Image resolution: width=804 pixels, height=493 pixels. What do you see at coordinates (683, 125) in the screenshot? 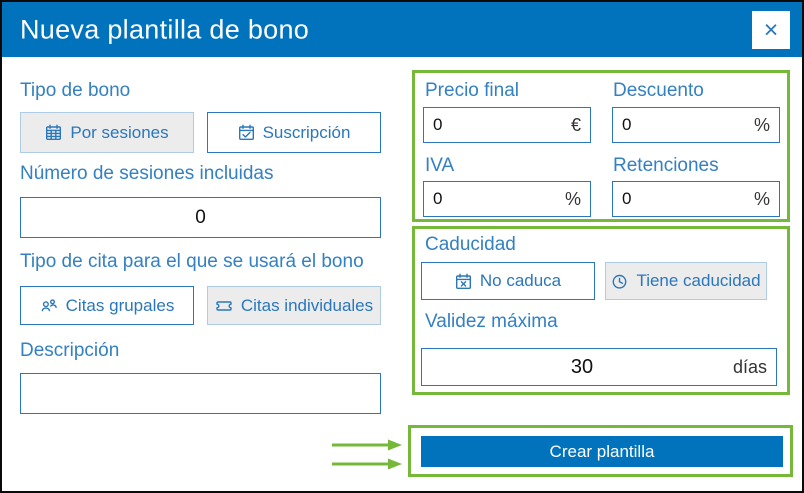
I see `discount-input` at bounding box center [683, 125].